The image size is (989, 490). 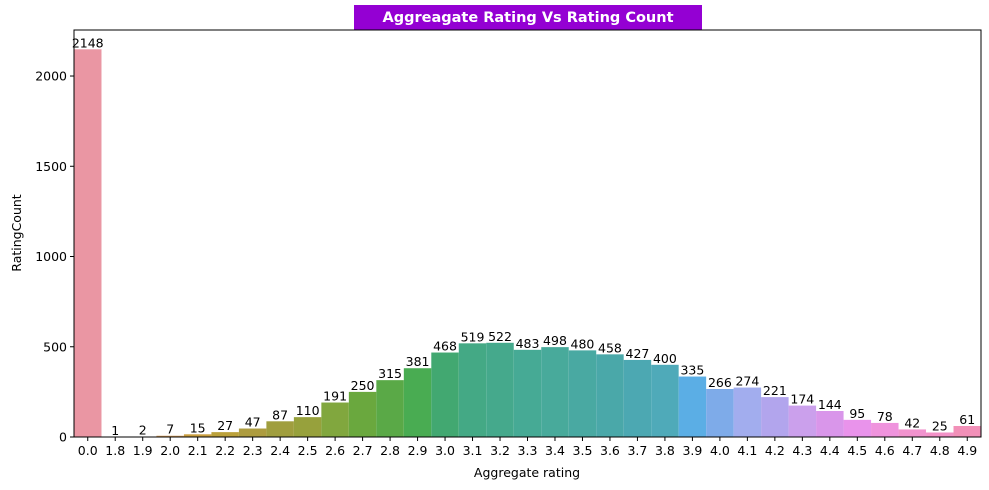 What do you see at coordinates (88, 450) in the screenshot?
I see `x-tick-label-0.0: 0.0` at bounding box center [88, 450].